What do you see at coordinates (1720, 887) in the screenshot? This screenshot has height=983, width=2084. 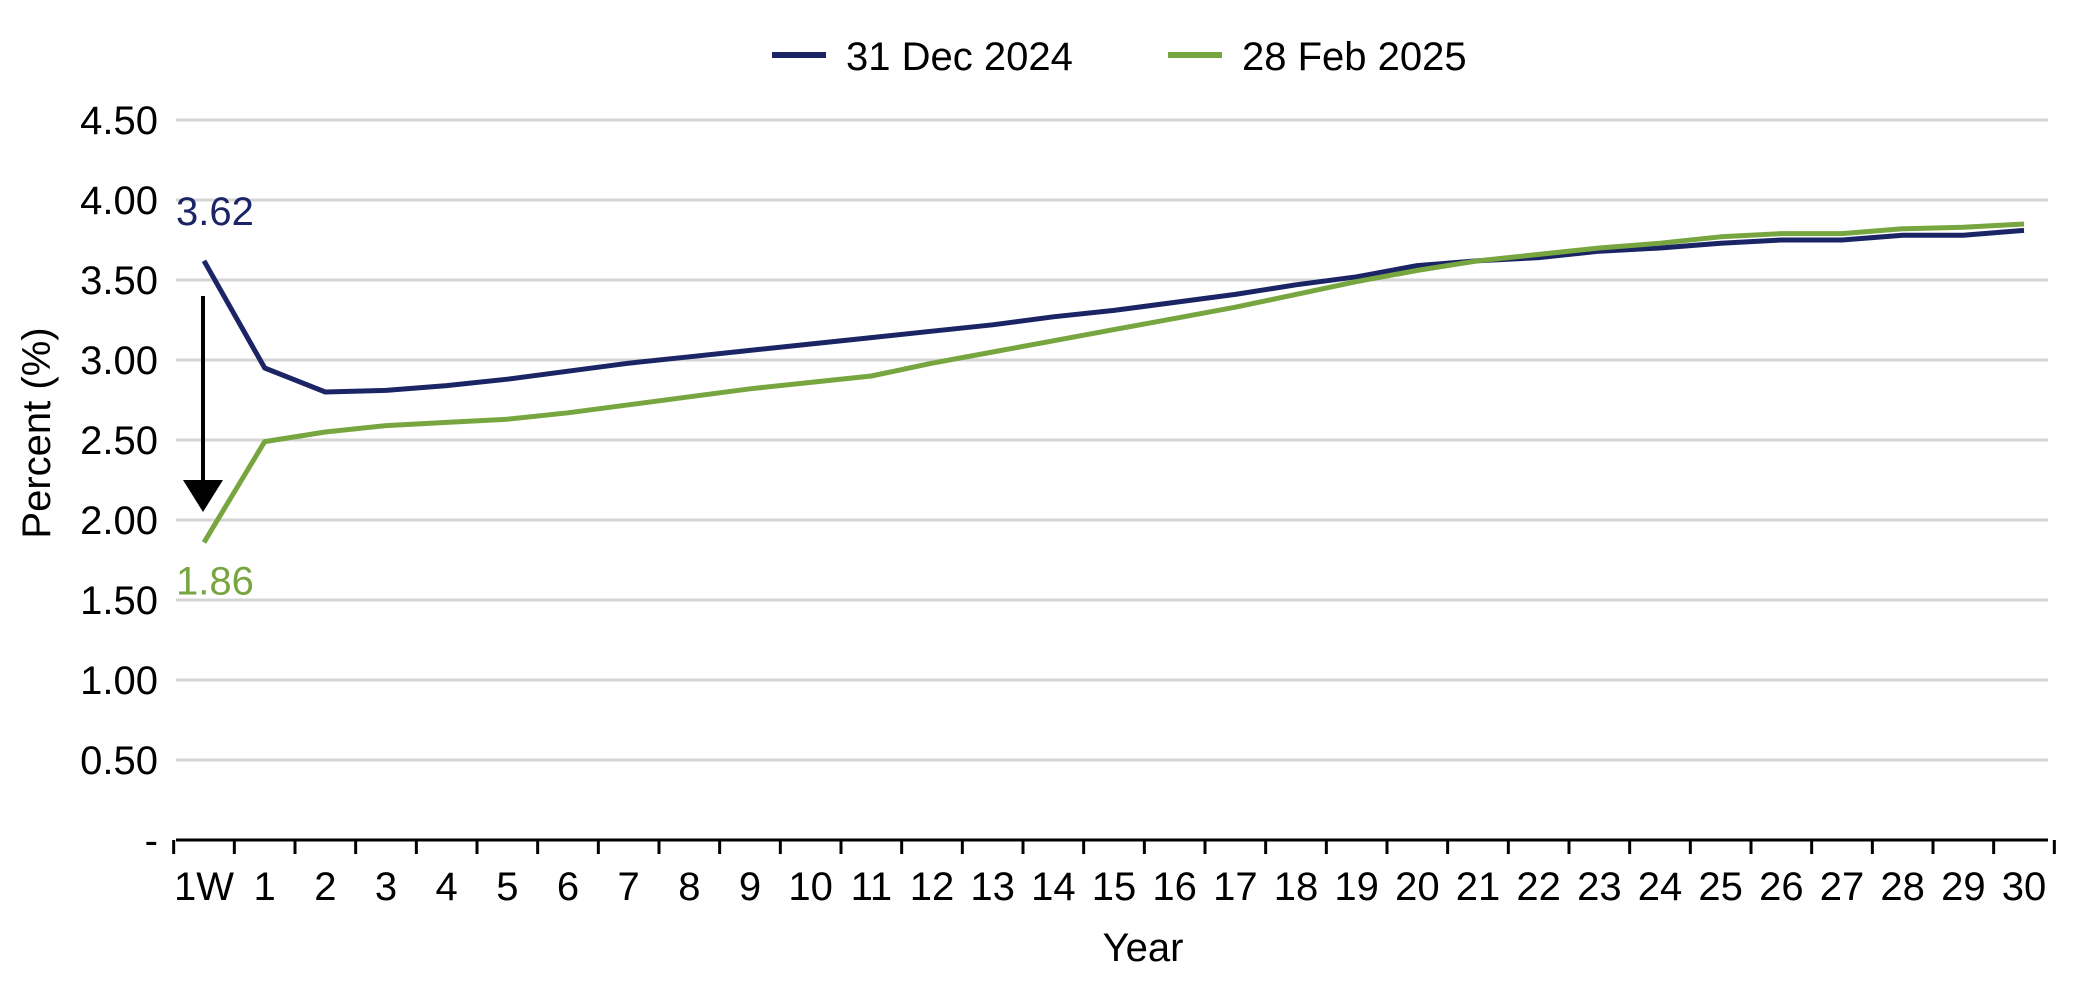 I see `x-tick-label: 25` at bounding box center [1720, 887].